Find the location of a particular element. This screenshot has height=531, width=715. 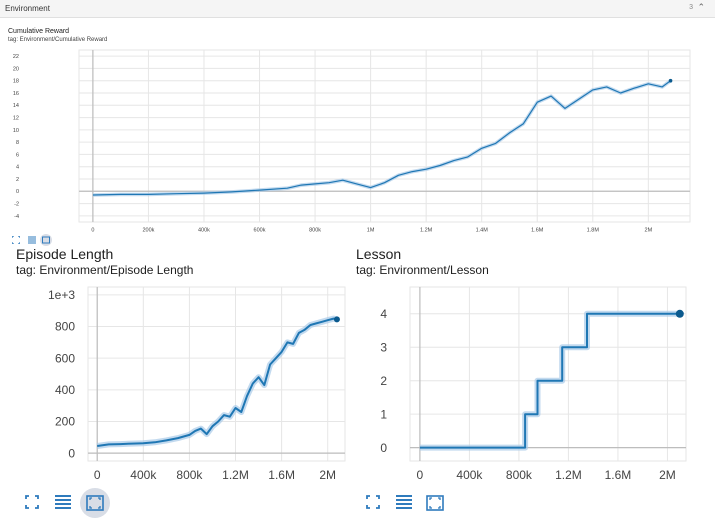

y-tick-label: 12 is located at coordinates (16, 118).